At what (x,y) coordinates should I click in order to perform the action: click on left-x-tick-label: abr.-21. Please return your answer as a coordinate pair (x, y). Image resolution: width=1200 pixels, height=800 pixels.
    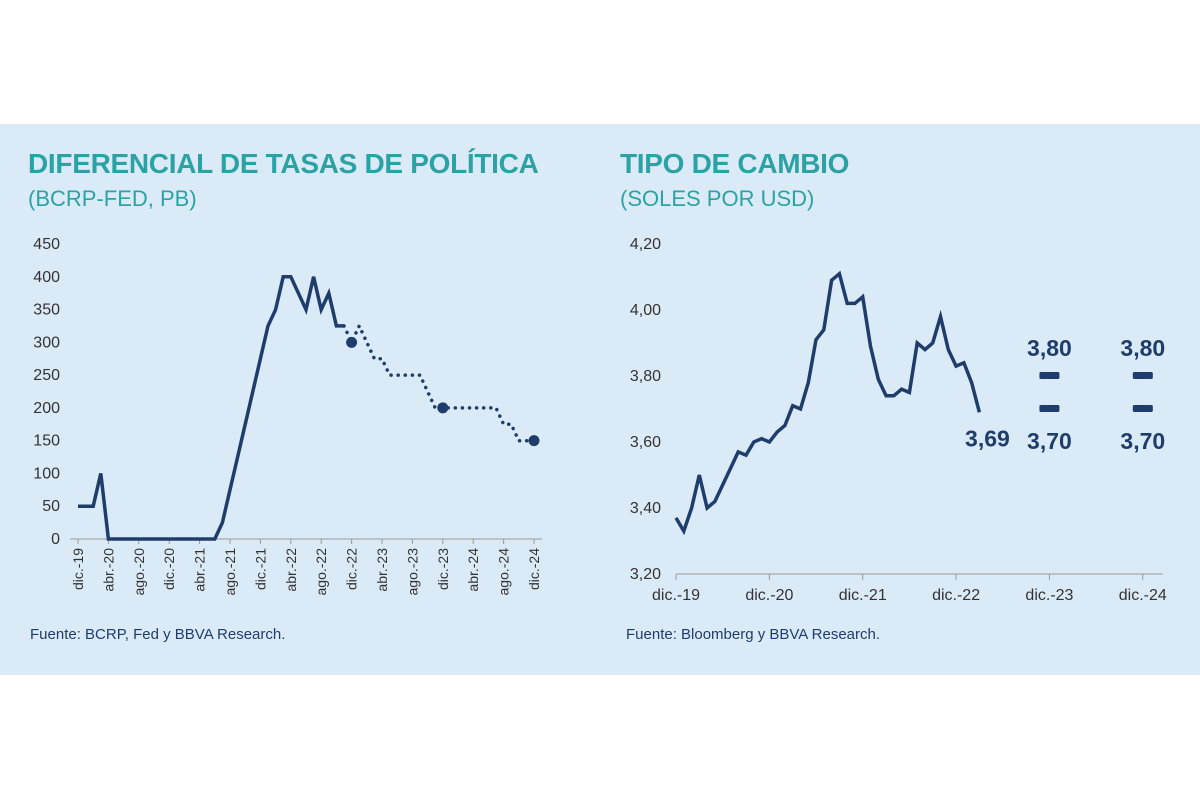
    Looking at the image, I should click on (200, 570).